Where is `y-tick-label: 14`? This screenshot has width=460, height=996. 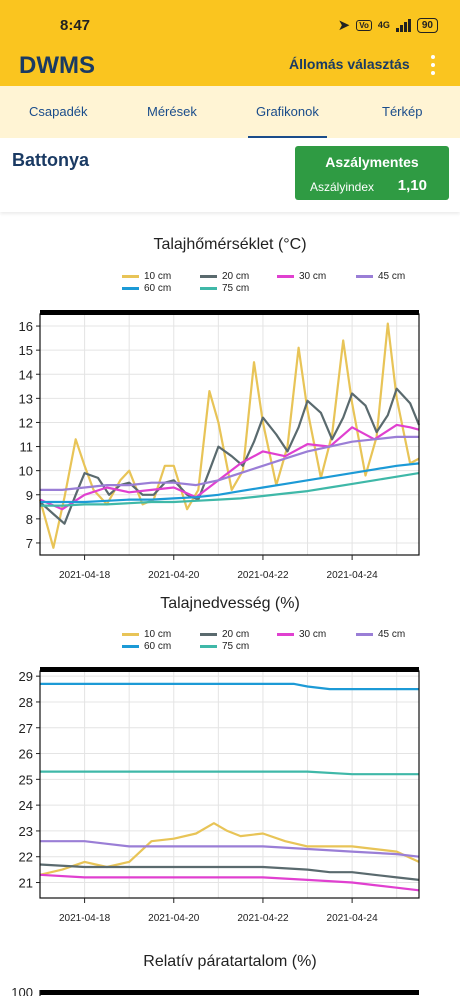 y-tick-label: 14 is located at coordinates (26, 374).